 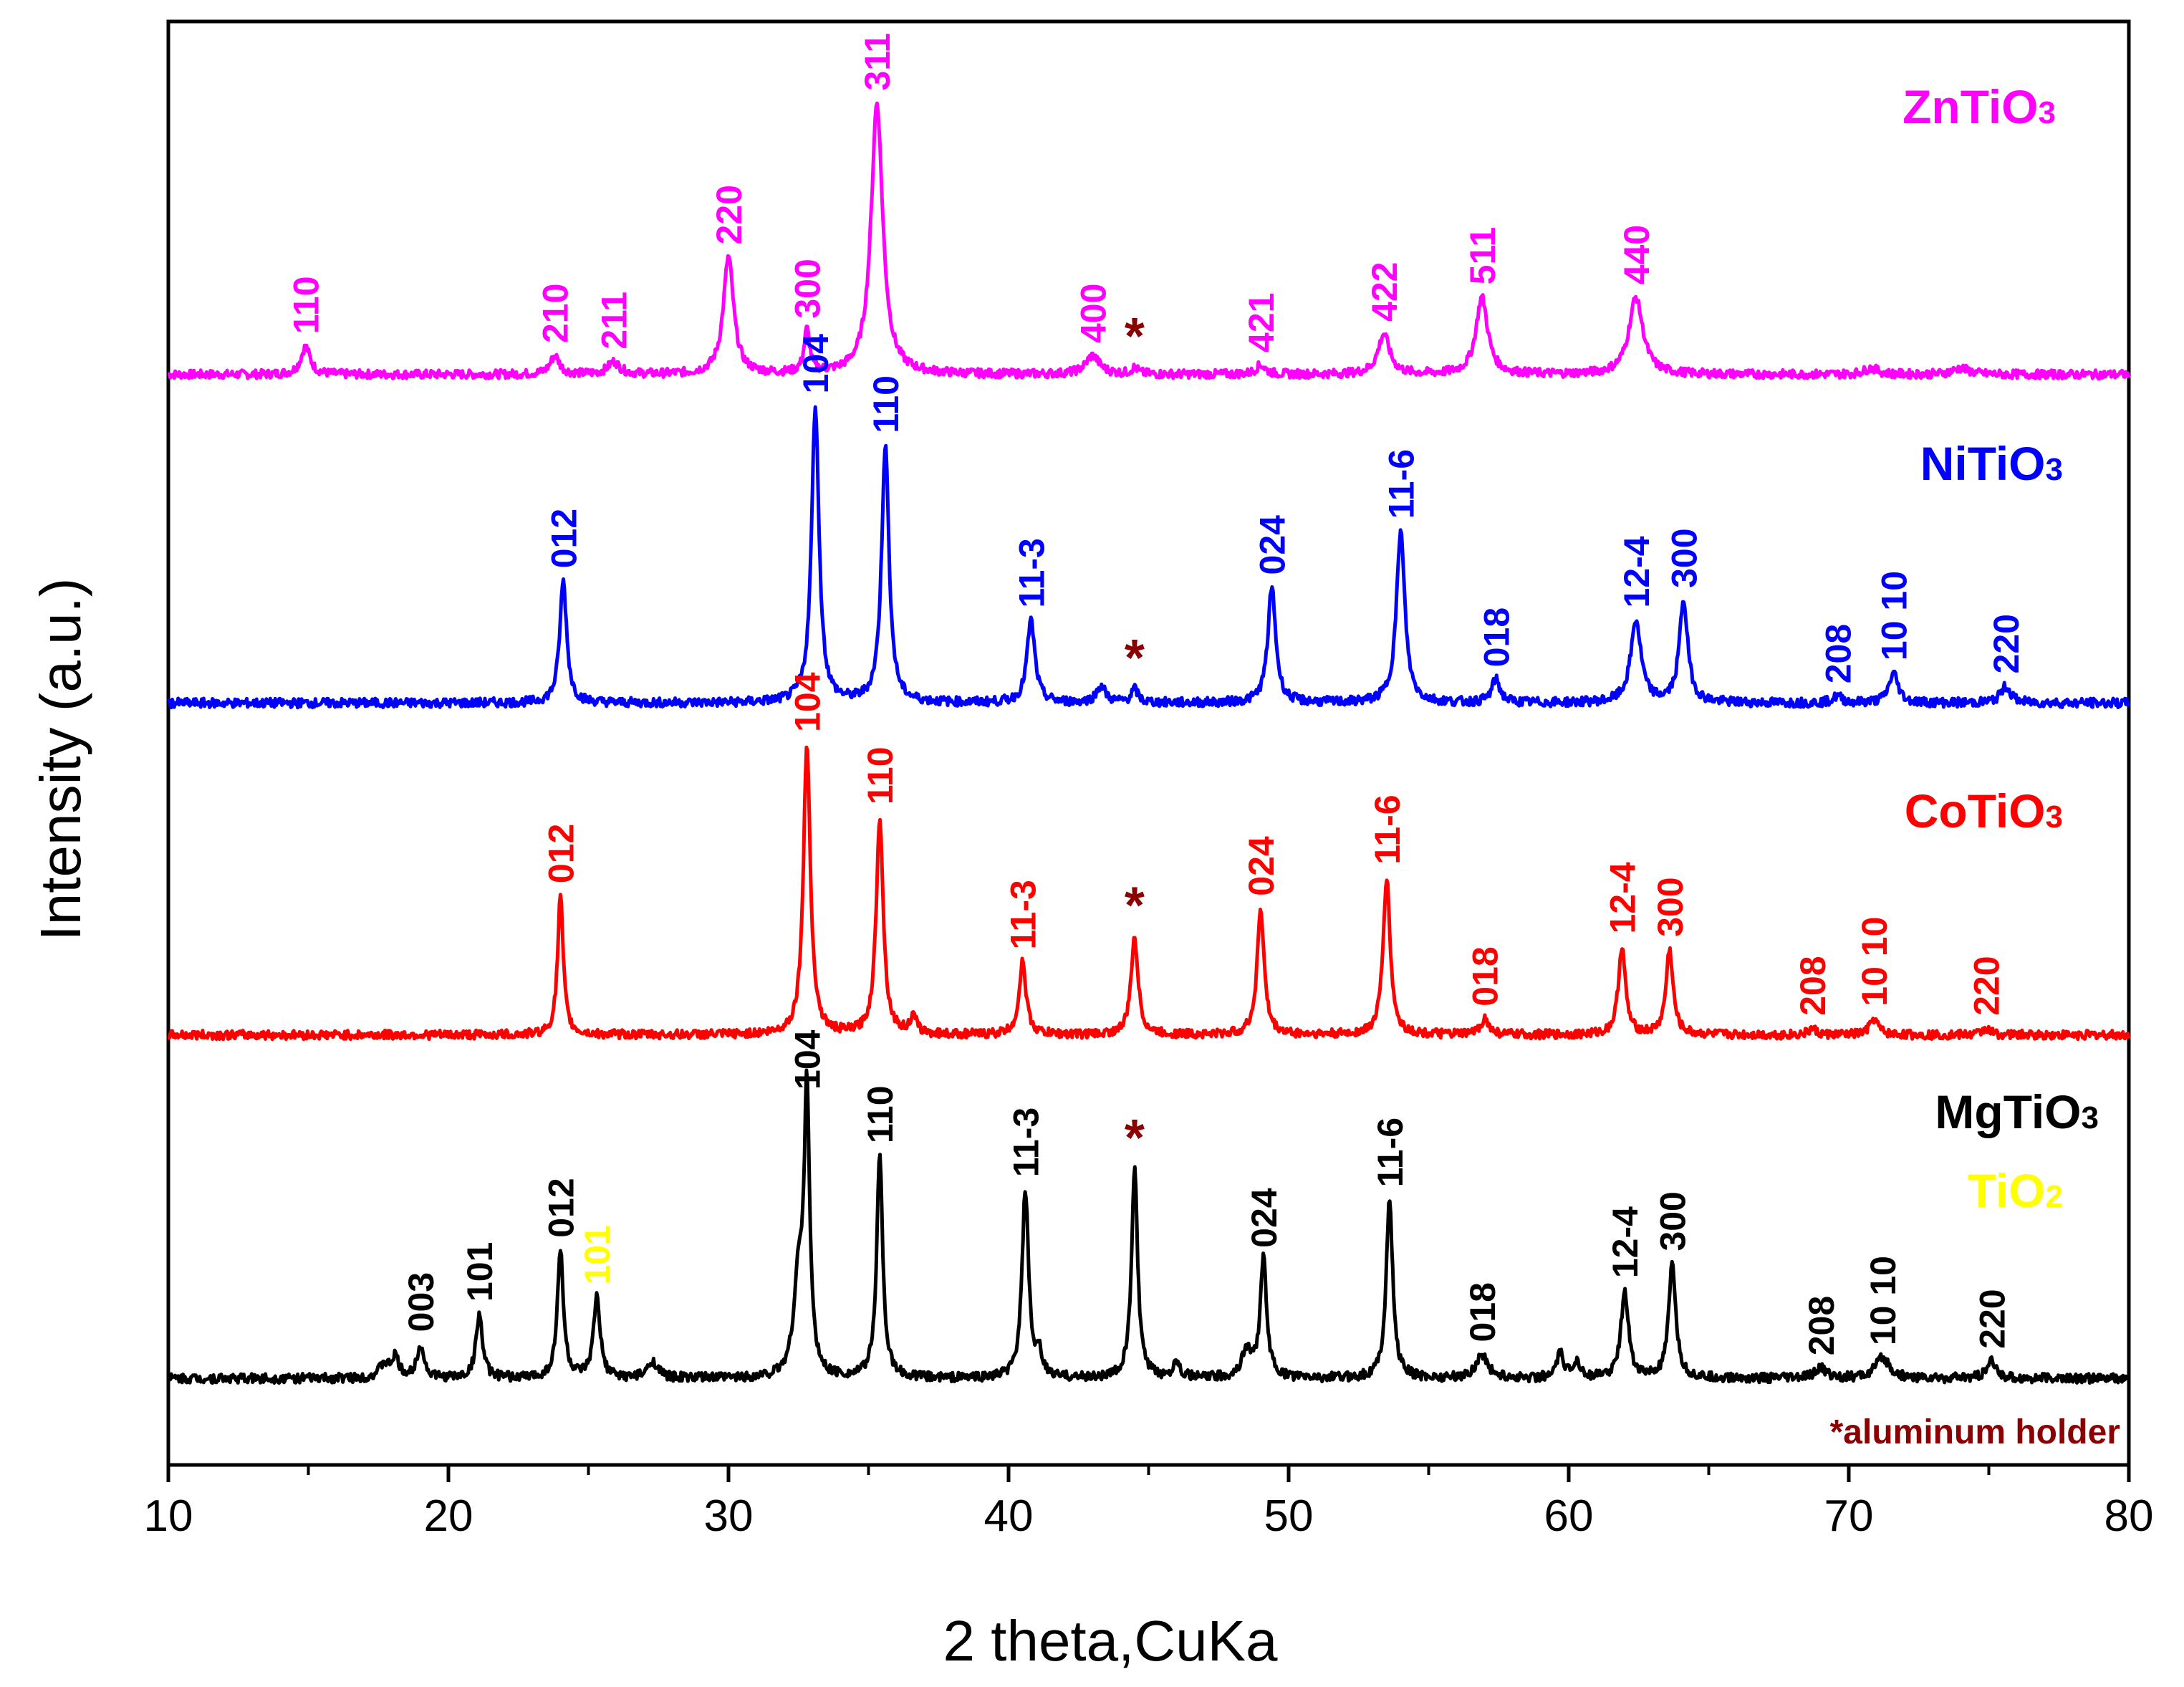 I want to click on x-tick-label: 40, so click(x=1009, y=1516).